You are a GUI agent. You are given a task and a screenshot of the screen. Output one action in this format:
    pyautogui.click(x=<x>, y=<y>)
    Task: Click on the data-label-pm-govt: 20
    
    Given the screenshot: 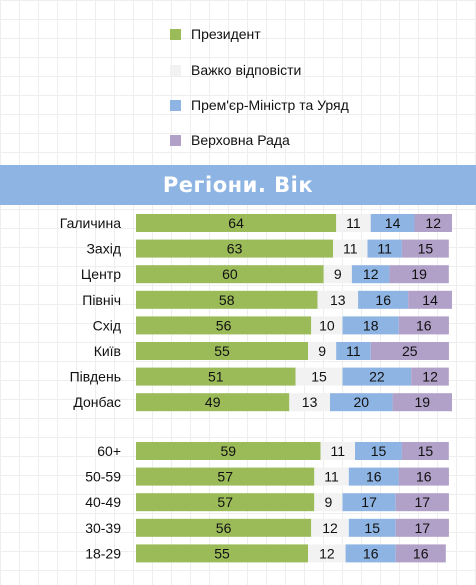 What is the action you would take?
    pyautogui.click(x=362, y=402)
    